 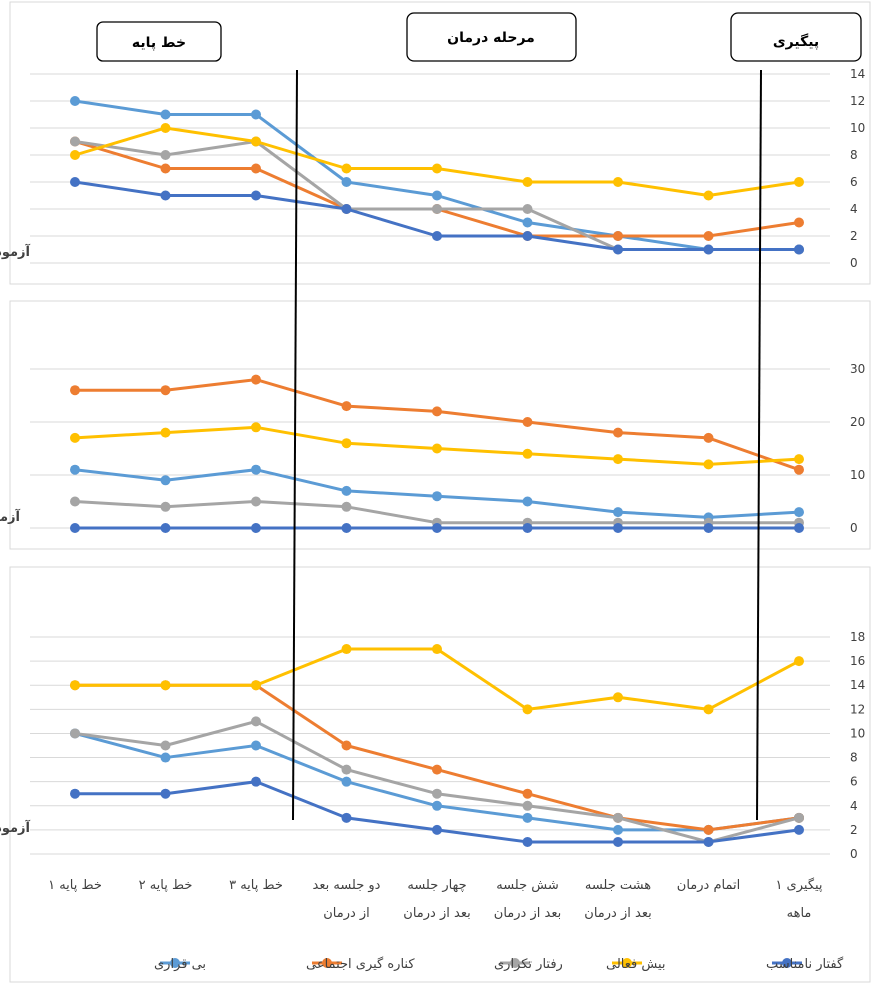 I want to click on x-category-label: خط پایه ۱, so click(x=75, y=885).